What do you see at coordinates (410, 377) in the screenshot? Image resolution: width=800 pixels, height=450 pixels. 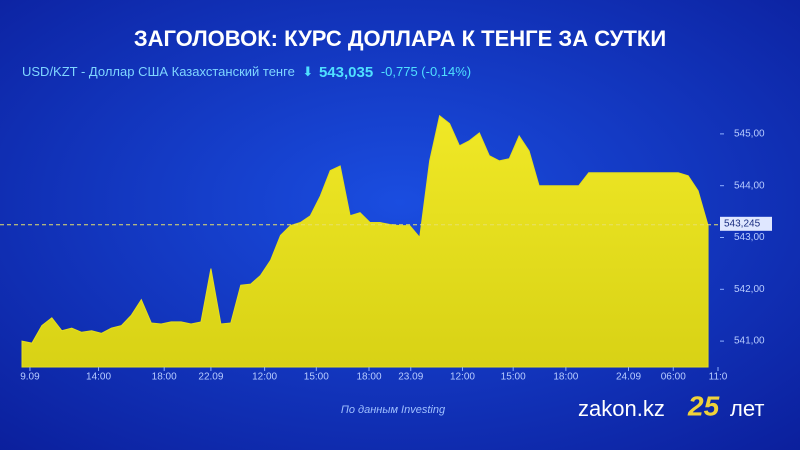 I see `x-tick-label: 23.09` at bounding box center [410, 377].